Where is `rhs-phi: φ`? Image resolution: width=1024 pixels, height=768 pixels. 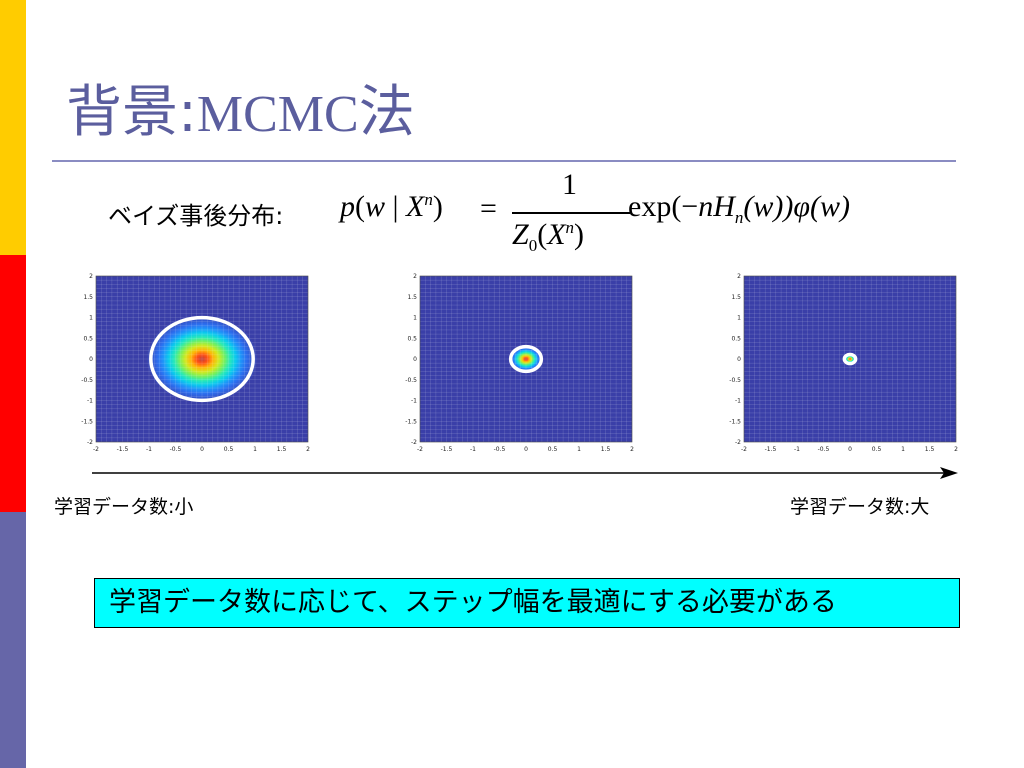 rhs-phi: φ is located at coordinates (801, 206).